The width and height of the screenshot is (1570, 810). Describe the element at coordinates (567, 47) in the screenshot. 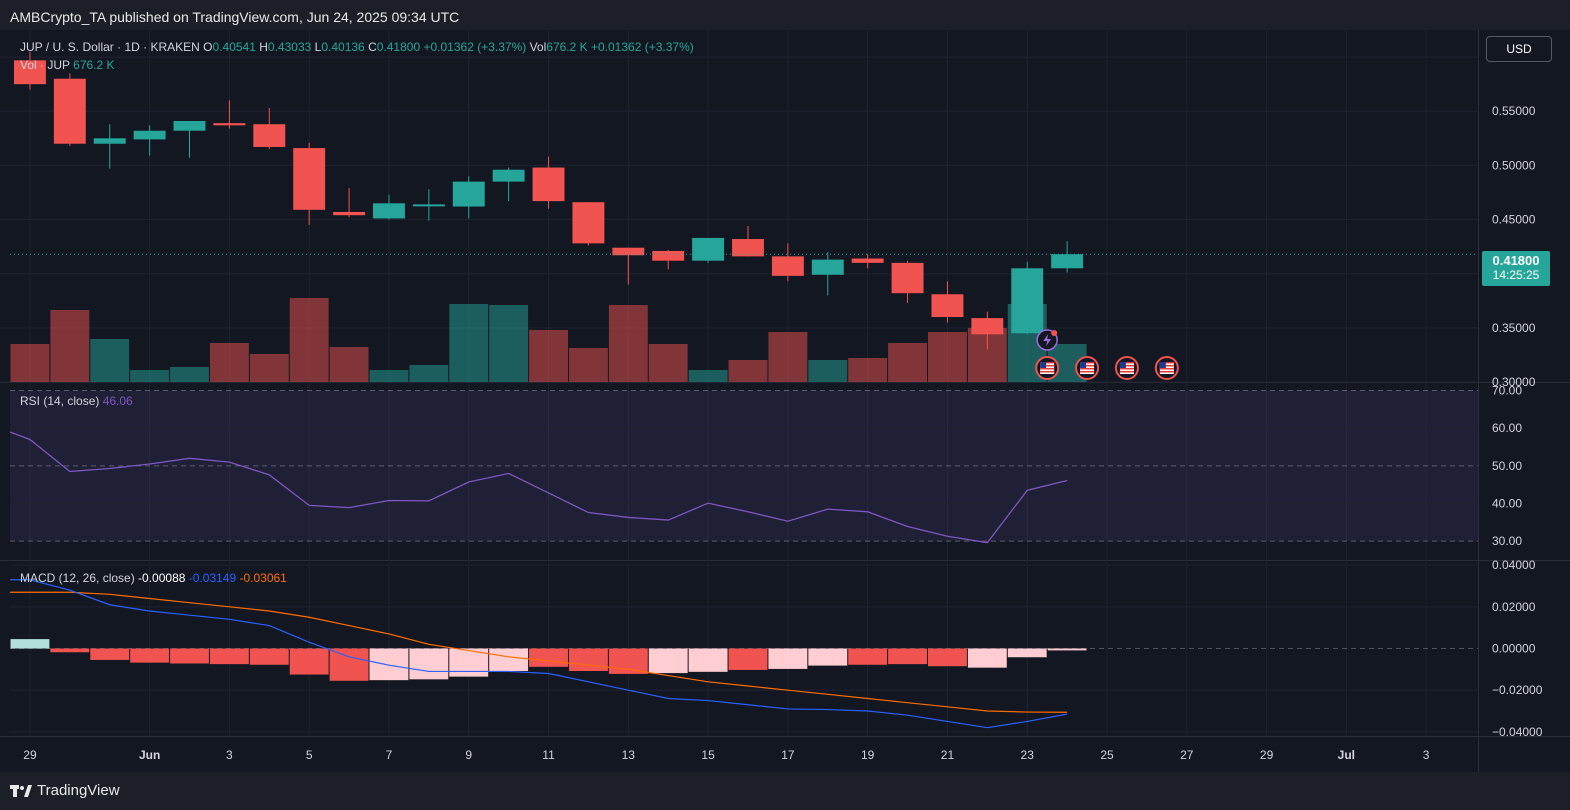

I see `vol-value: 676.2 K` at that location.